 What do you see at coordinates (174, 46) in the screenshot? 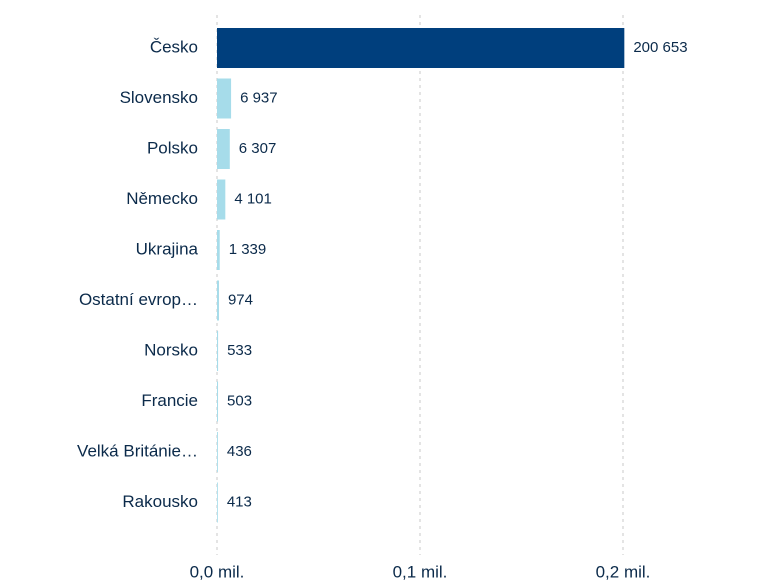
I see `category-label: Česko` at bounding box center [174, 46].